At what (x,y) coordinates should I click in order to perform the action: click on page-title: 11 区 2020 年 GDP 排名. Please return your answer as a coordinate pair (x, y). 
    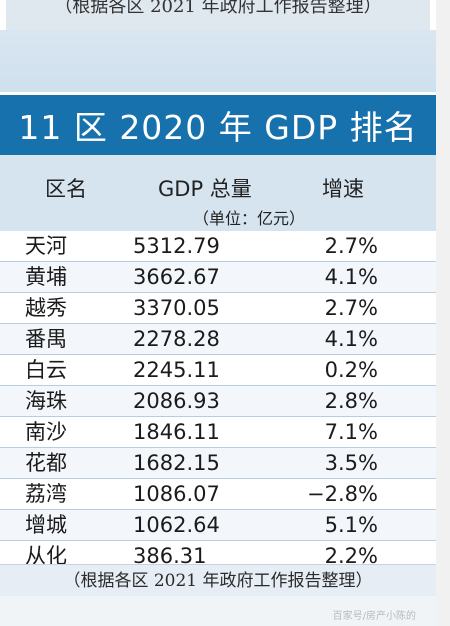
    Looking at the image, I should click on (218, 127).